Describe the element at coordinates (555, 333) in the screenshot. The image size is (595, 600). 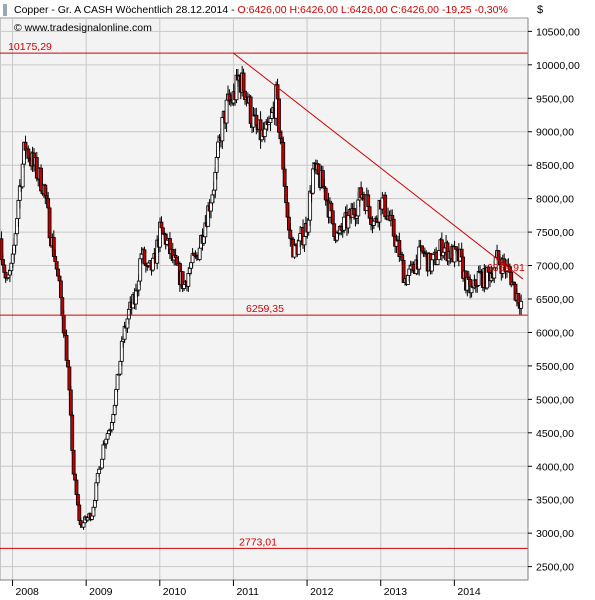
I see `y-tick-label: 6000,00` at that location.